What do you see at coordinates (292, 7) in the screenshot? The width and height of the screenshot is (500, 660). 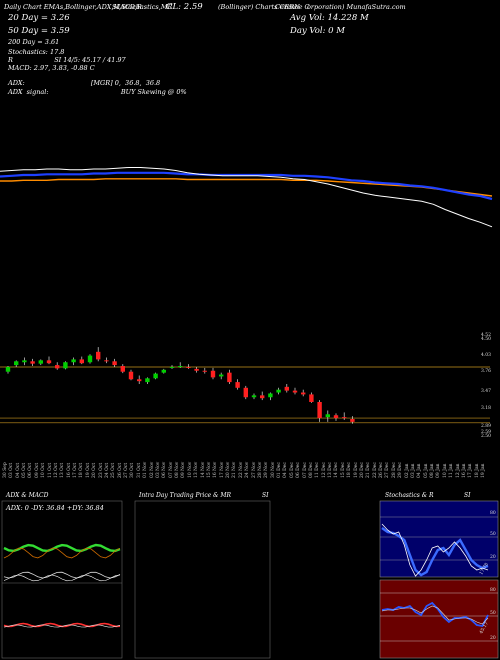 I see `header-company-1: Cerence C` at bounding box center [292, 7].